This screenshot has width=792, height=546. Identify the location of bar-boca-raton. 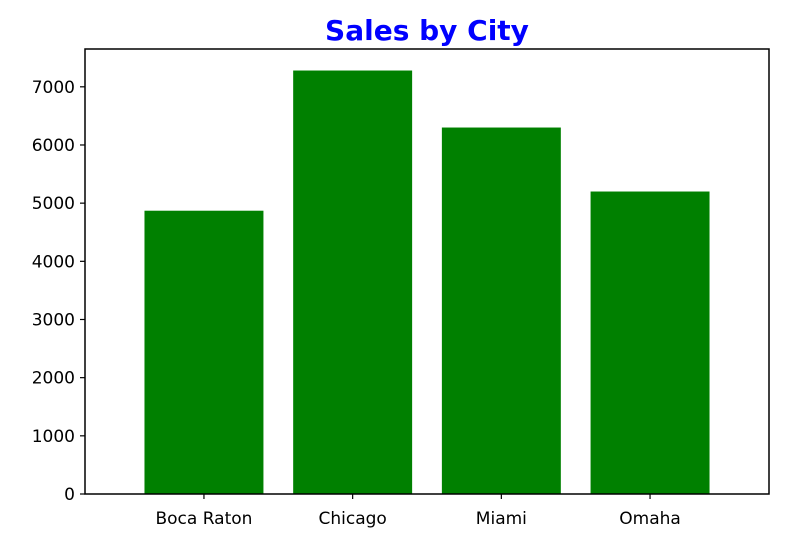
(204, 352).